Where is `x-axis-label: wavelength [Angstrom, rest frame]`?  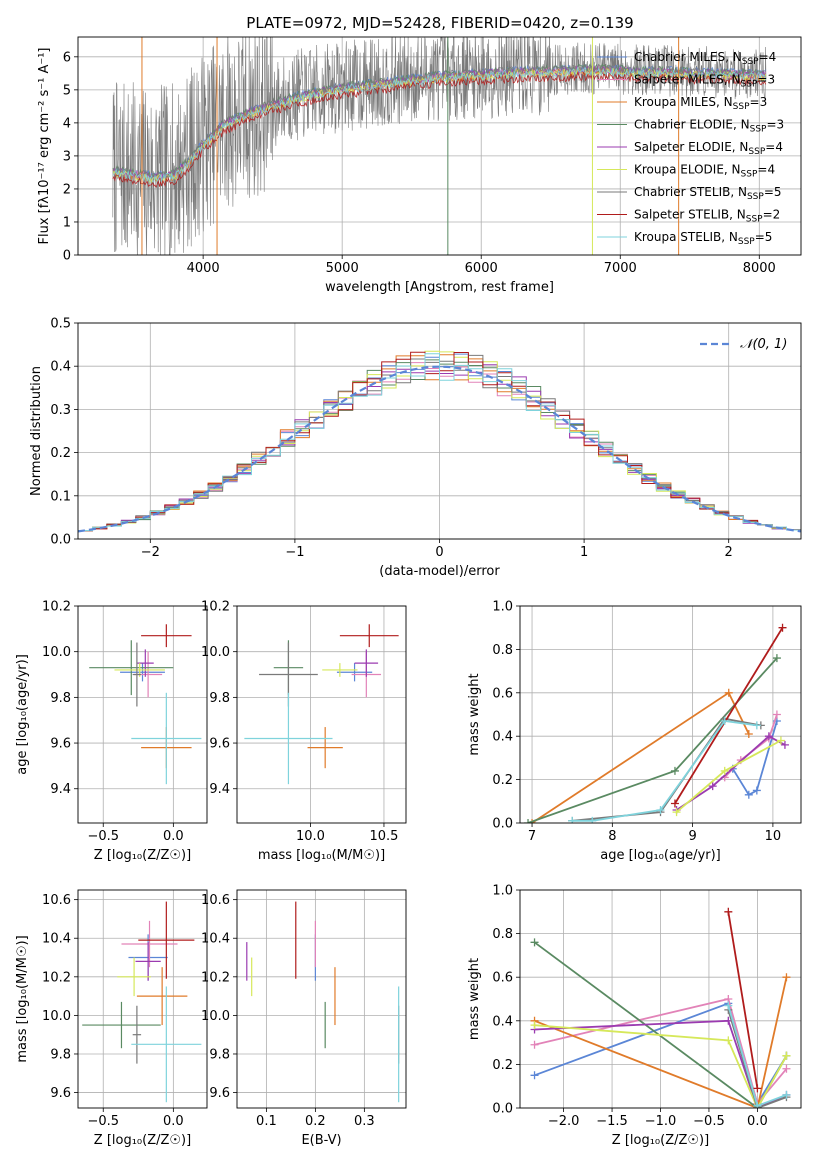
x-axis-label: wavelength [Angstrom, rest frame] is located at coordinates (439, 287).